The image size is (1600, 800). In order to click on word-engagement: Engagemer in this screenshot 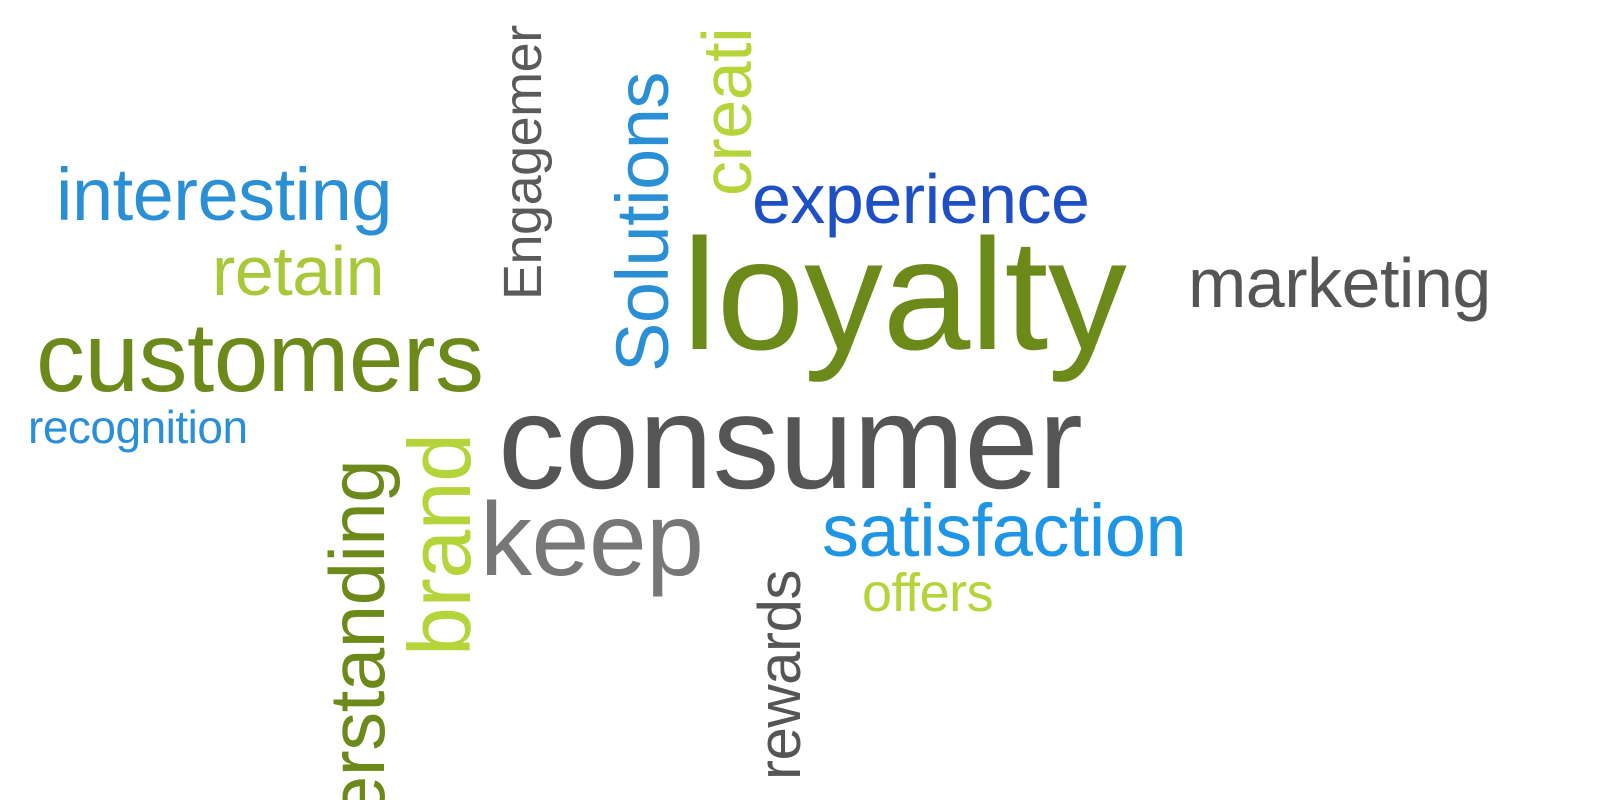, I will do `click(523, 162)`.